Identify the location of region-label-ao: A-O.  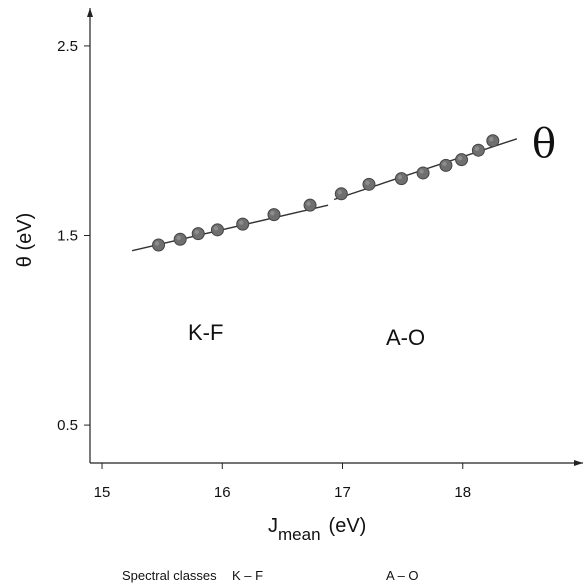
(405, 337).